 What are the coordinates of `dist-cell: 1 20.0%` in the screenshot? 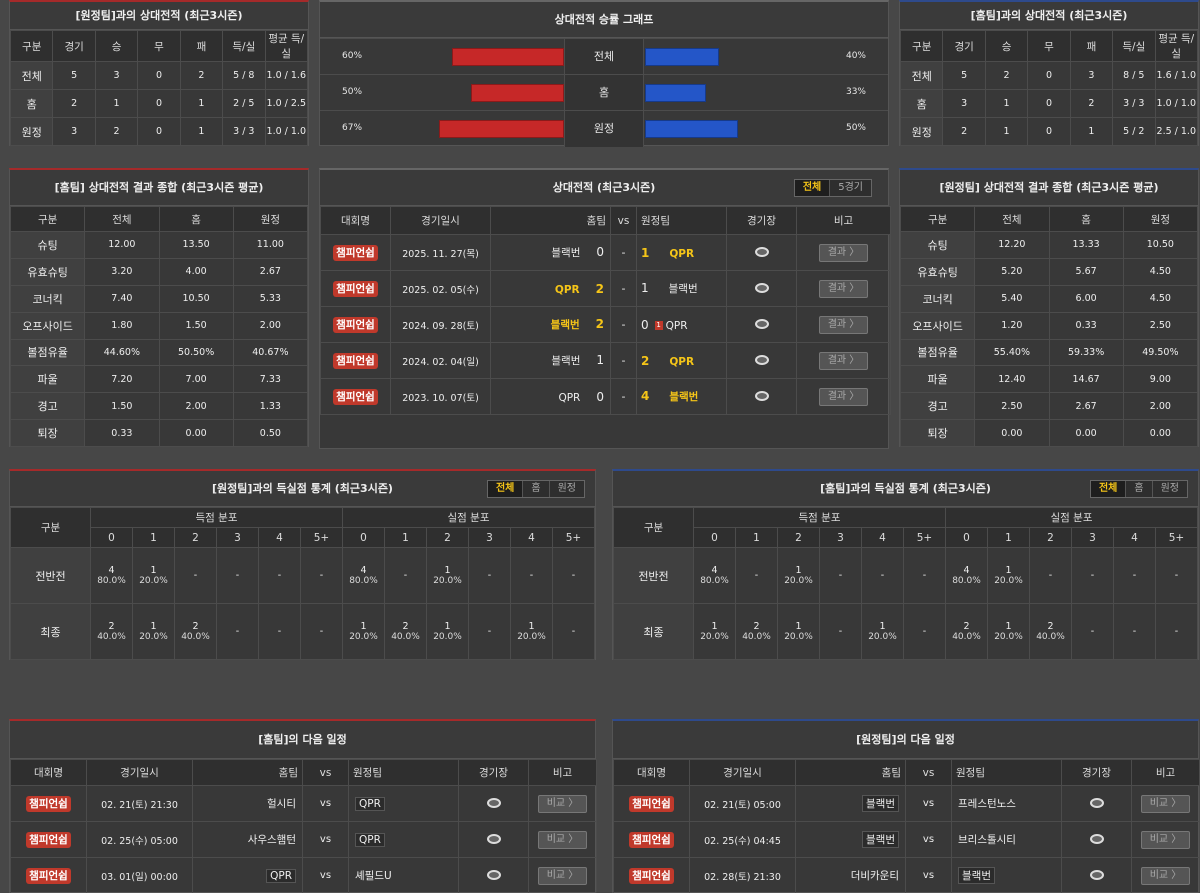 It's located at (714, 631).